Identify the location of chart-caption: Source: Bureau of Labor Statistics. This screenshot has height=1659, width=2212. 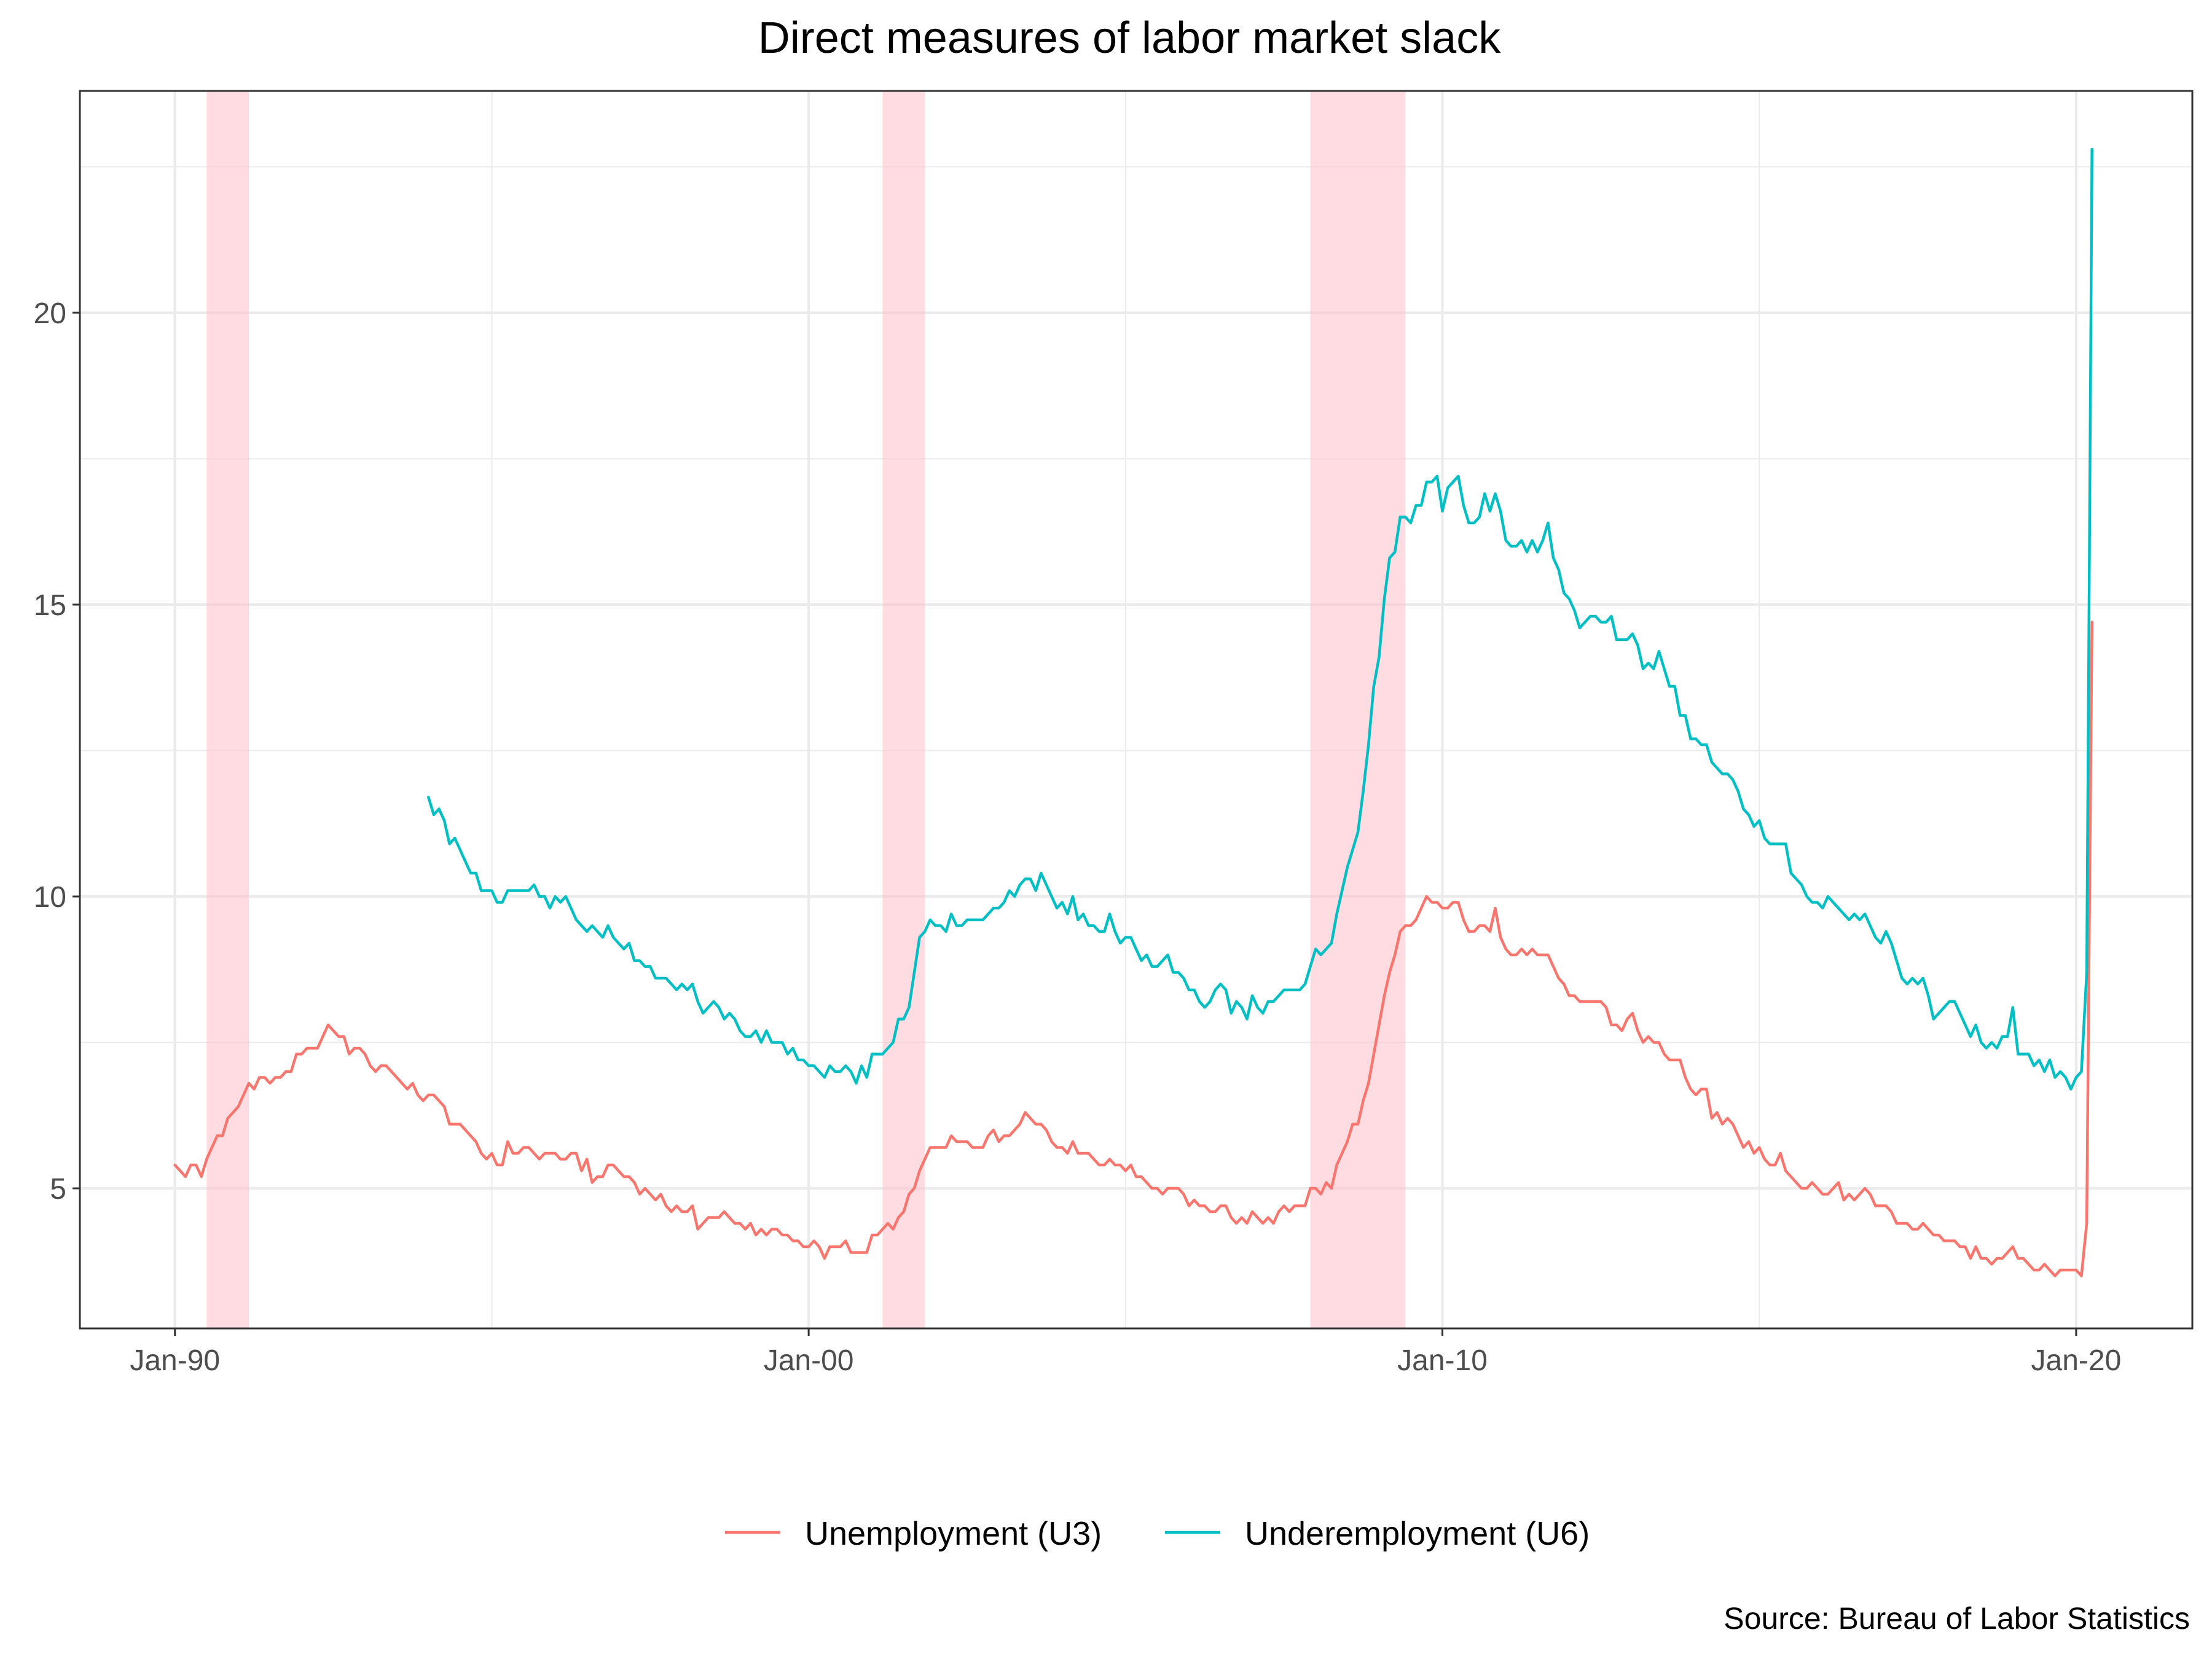
(1957, 1618).